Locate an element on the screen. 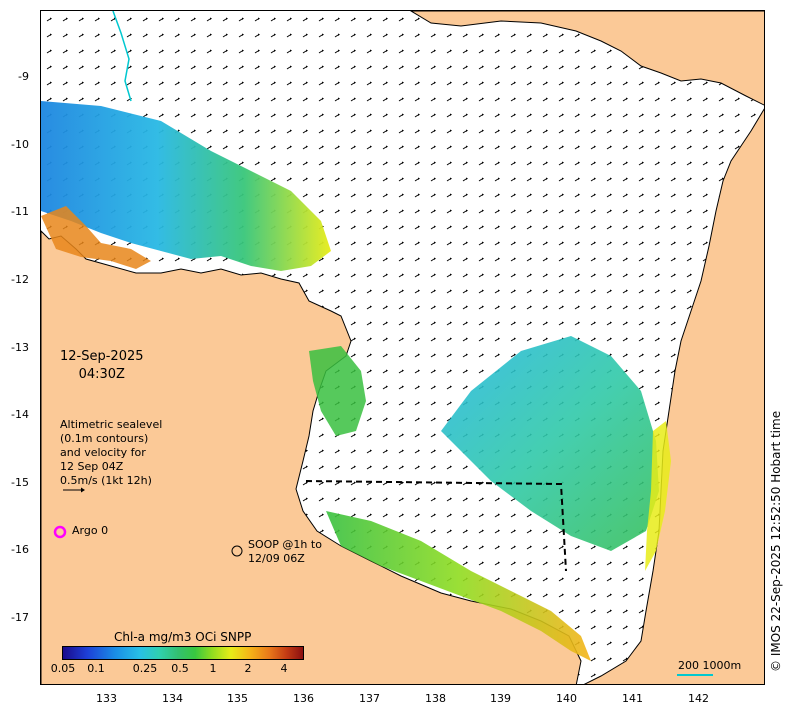 This screenshot has width=792, height=716. y-tick: -14 is located at coordinates (20, 414).